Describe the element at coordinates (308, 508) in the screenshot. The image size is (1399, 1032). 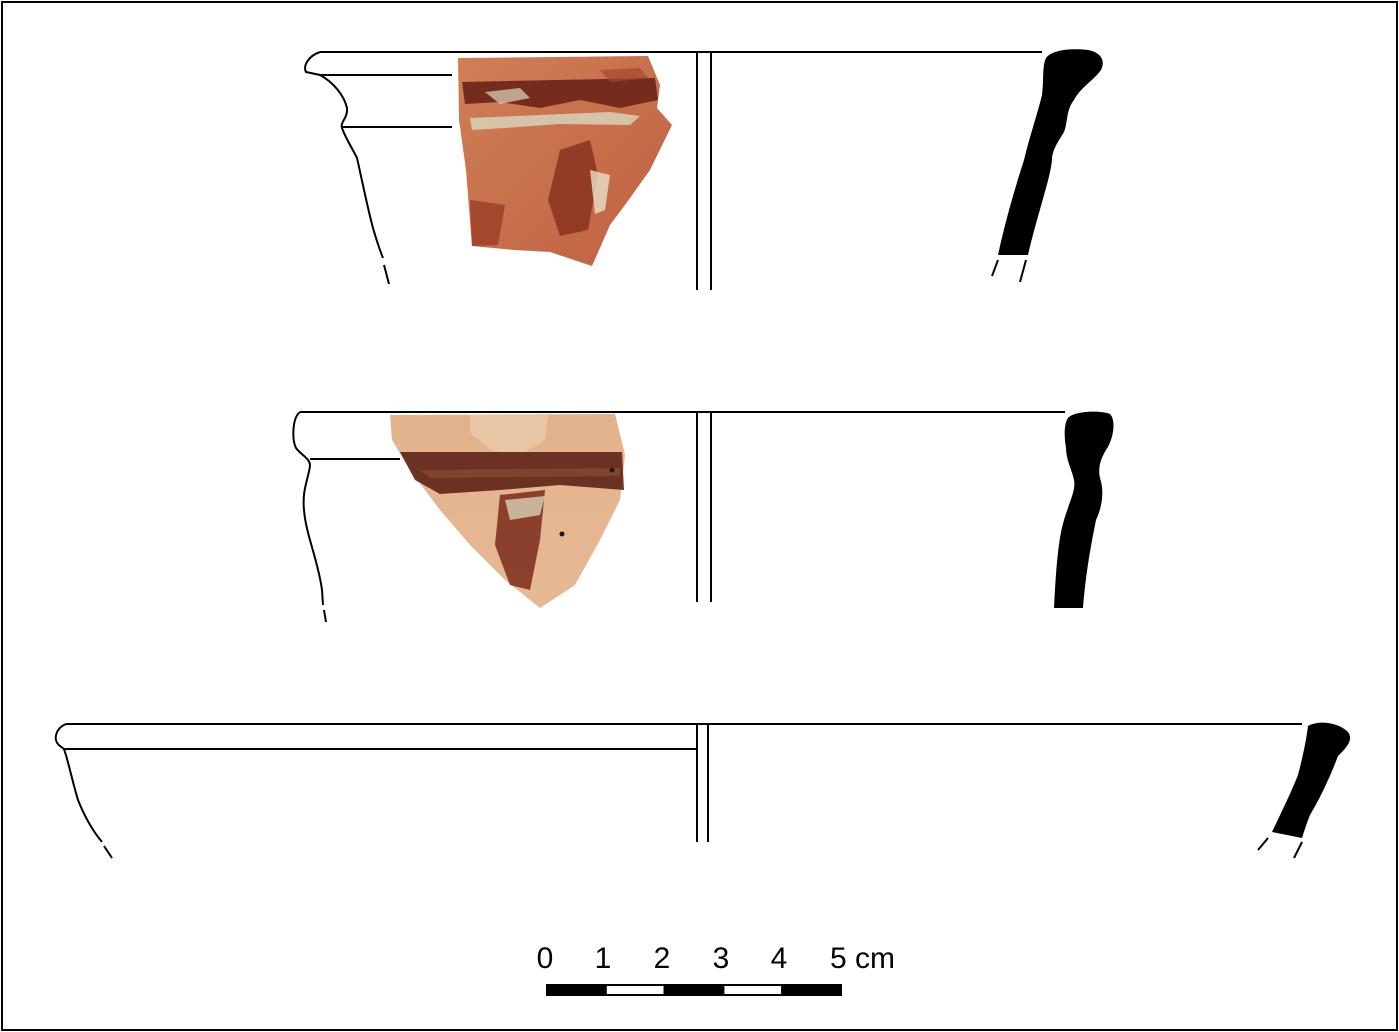
I see `vessel-2-profile-outline` at that location.